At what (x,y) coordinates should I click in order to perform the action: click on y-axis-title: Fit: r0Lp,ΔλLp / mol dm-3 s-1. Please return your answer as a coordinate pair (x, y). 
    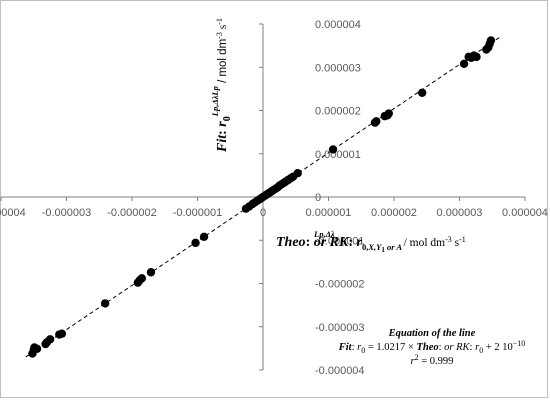
    Looking at the image, I should click on (221, 85).